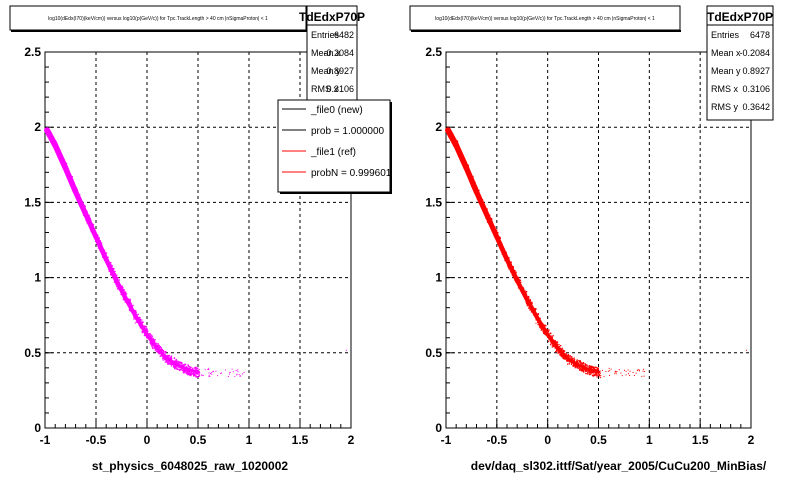 The width and height of the screenshot is (800, 480). What do you see at coordinates (725, 35) in the screenshot?
I see `stats-label: Entries` at bounding box center [725, 35].